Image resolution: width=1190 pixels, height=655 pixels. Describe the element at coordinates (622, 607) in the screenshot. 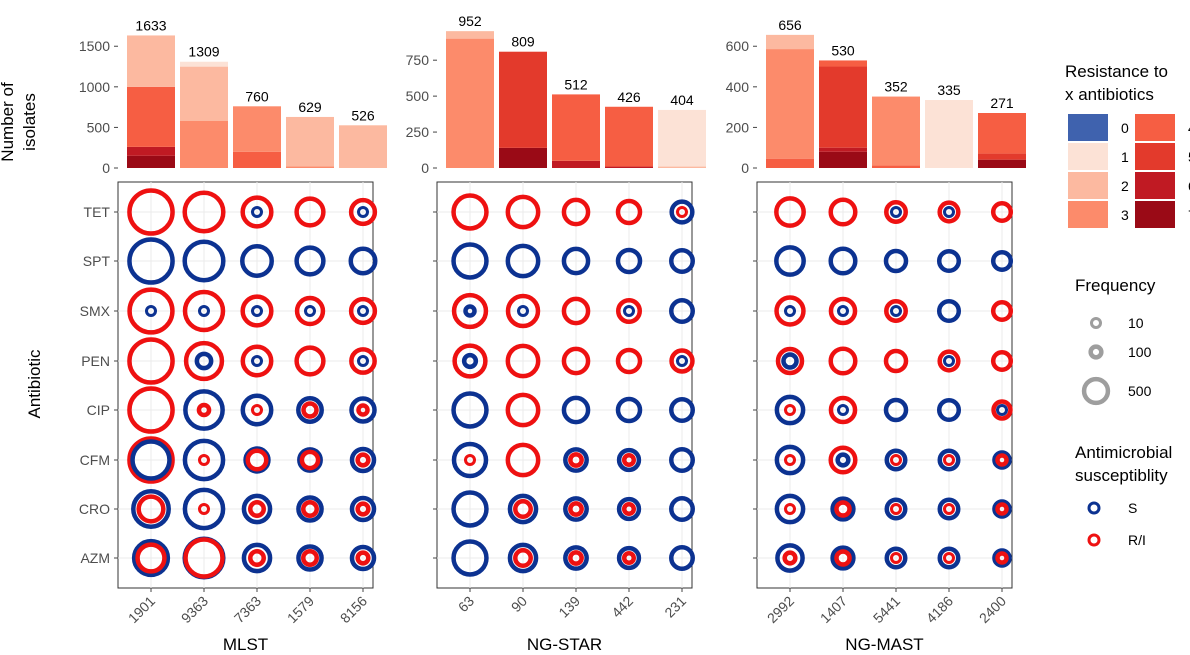

I see `typing-id-label: 442` at that location.